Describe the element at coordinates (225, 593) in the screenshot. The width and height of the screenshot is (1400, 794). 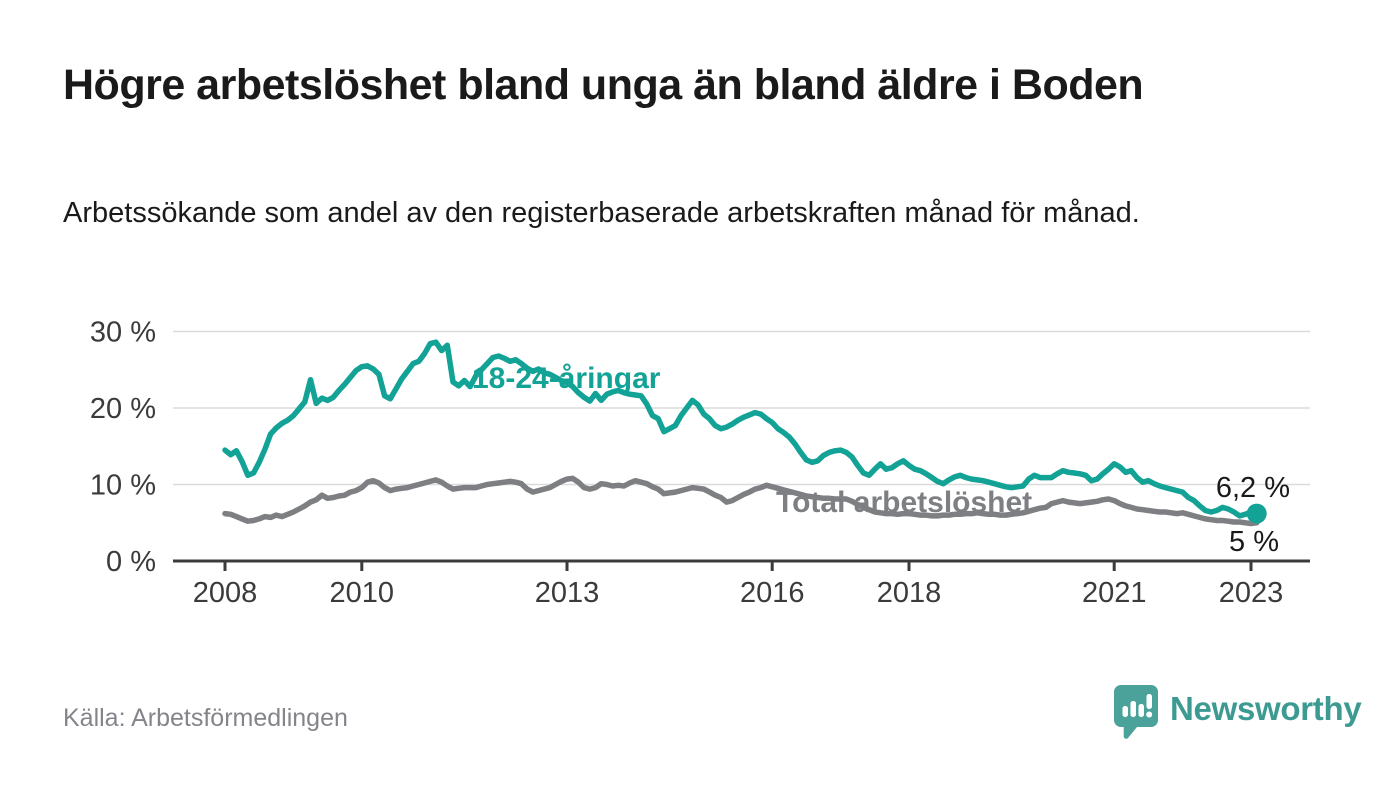
I see `x-tick-label: 2008` at that location.